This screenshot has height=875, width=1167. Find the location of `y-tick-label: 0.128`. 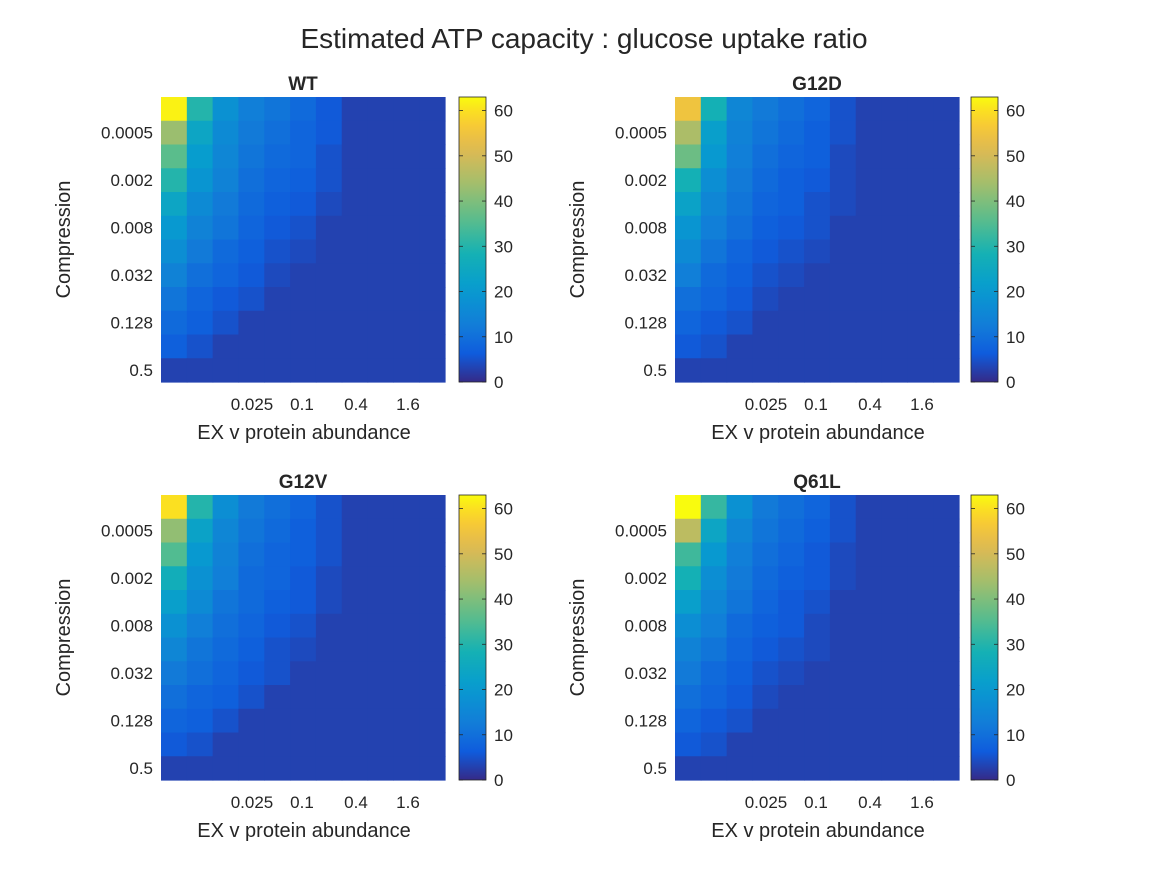

y-tick-label: 0.128 is located at coordinates (645, 721).